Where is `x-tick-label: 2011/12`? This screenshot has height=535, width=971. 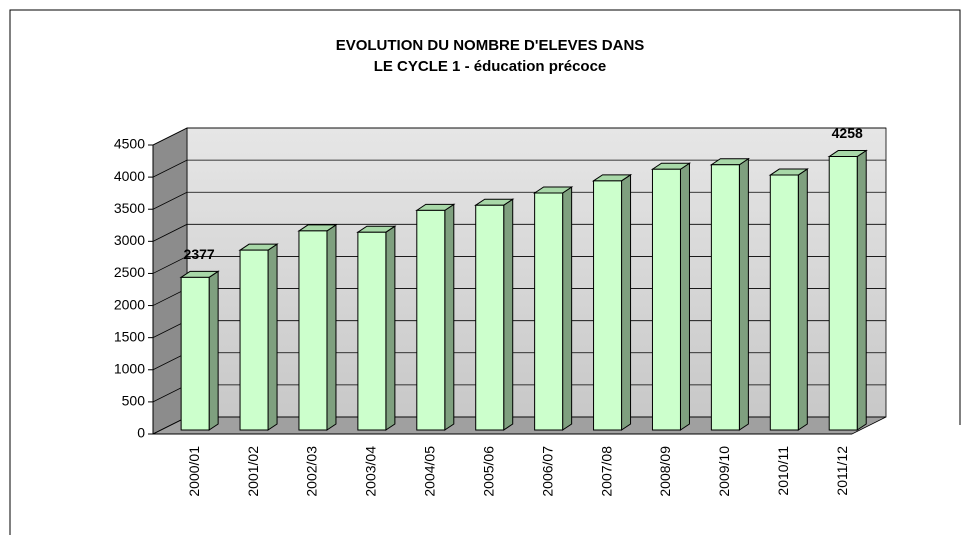
x-tick-label: 2011/12 is located at coordinates (842, 471).